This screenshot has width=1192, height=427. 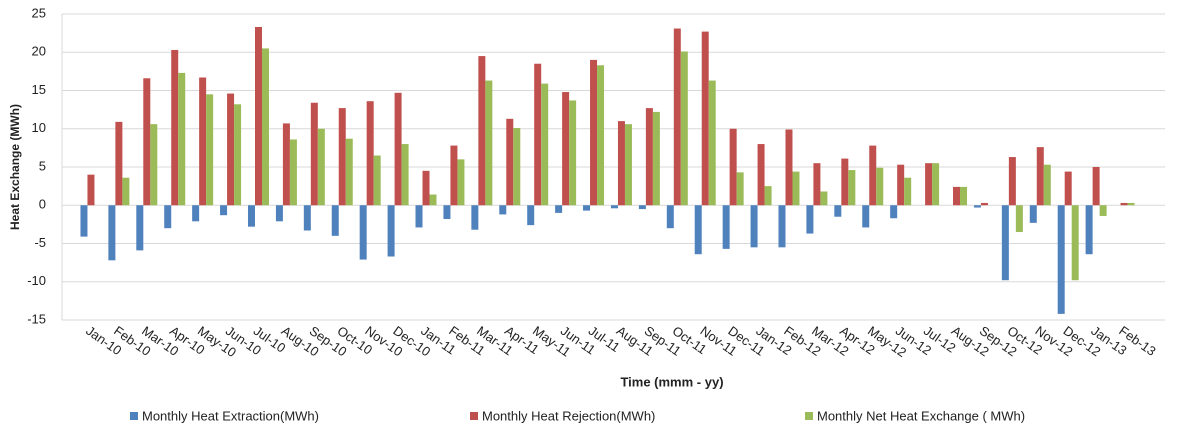 What do you see at coordinates (15, 167) in the screenshot?
I see `y-axis-title: Heat Exchange (MWh)` at bounding box center [15, 167].